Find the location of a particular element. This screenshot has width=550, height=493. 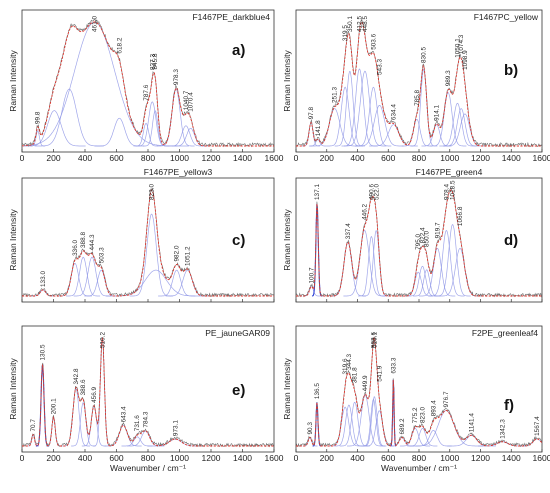

peak-label: 978.4 is located at coordinates (446, 192).